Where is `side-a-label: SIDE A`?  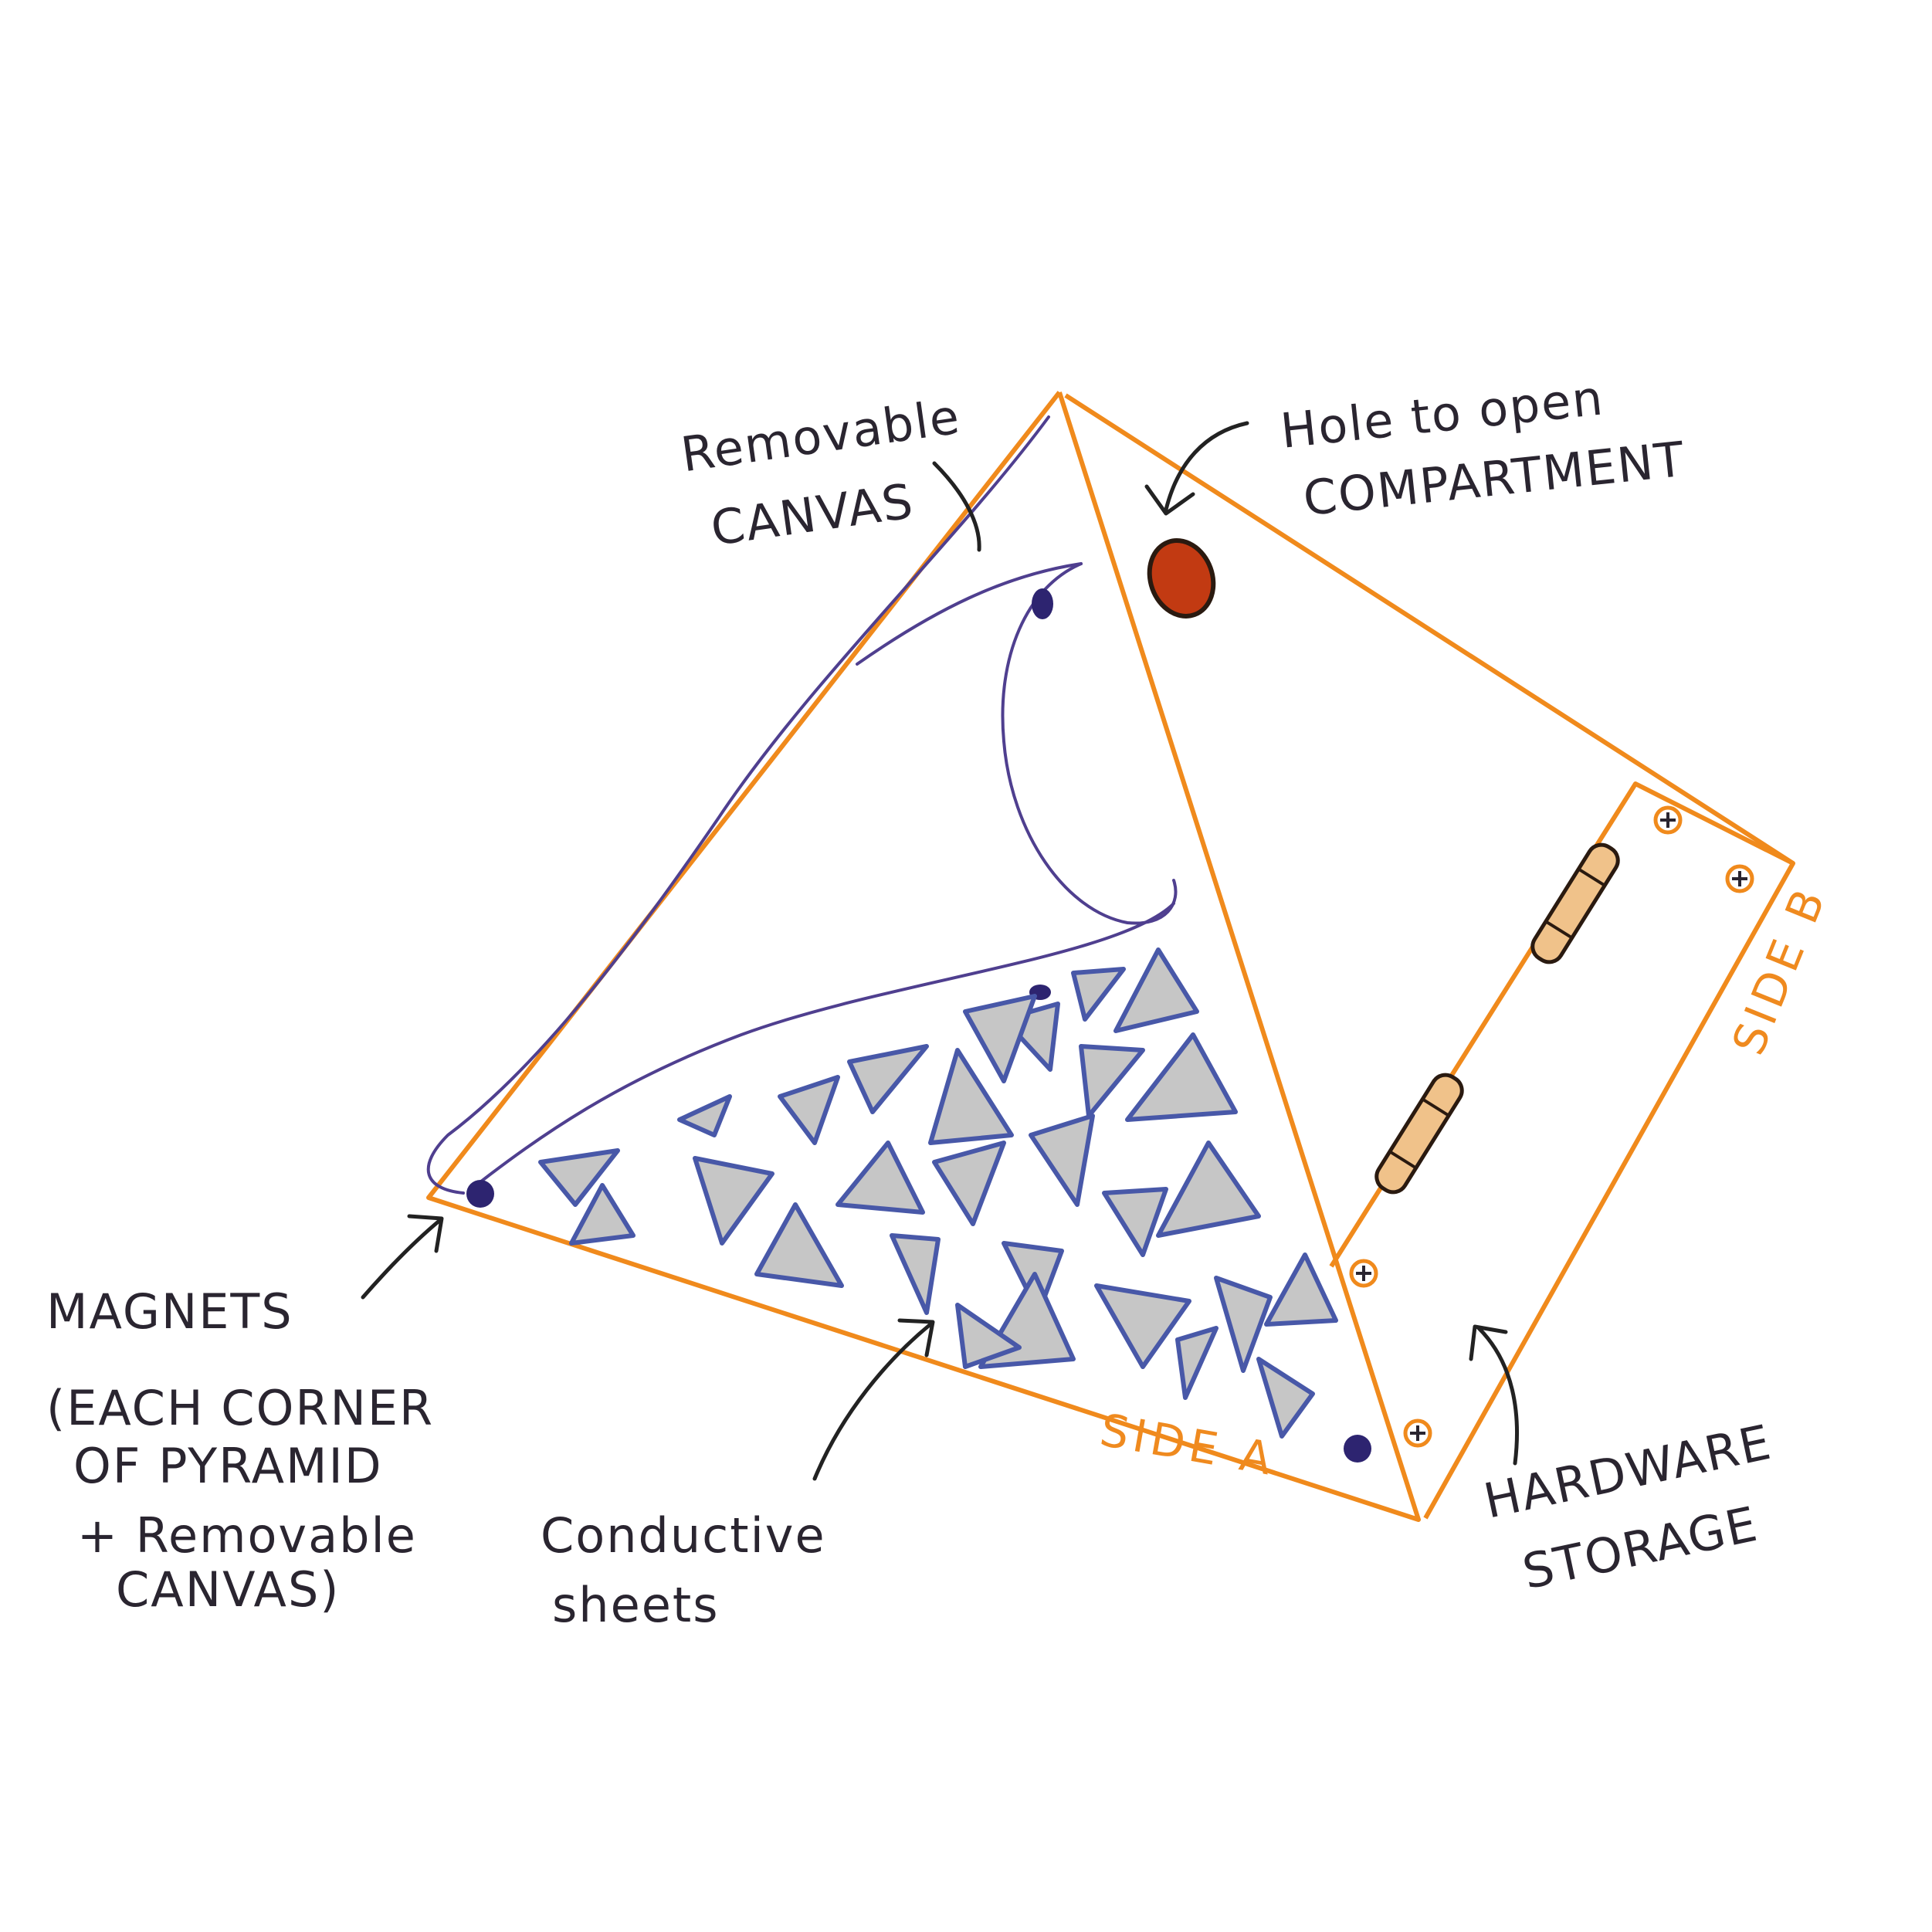
side-a-label: SIDE A is located at coordinates (1188, 1445).